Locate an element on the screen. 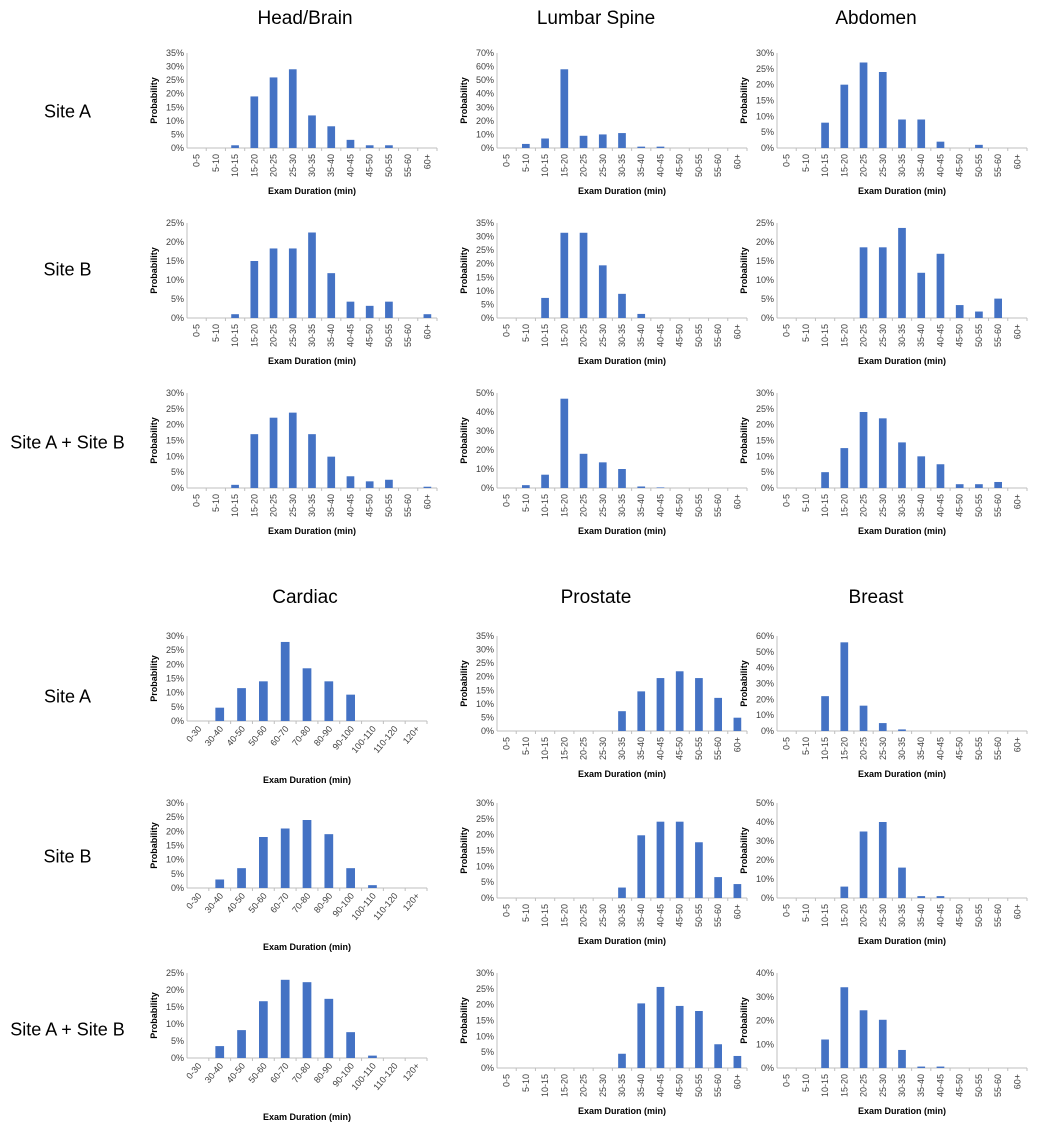 This screenshot has height=1143, width=1050. x-tick-label: 30-40 is located at coordinates (214, 1073).